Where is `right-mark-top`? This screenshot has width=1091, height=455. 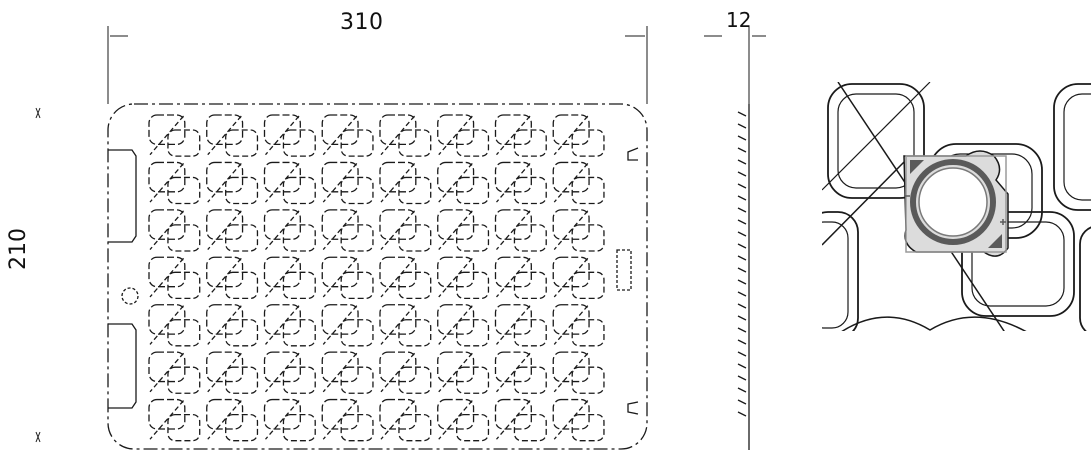 right-mark-top is located at coordinates (633, 154).